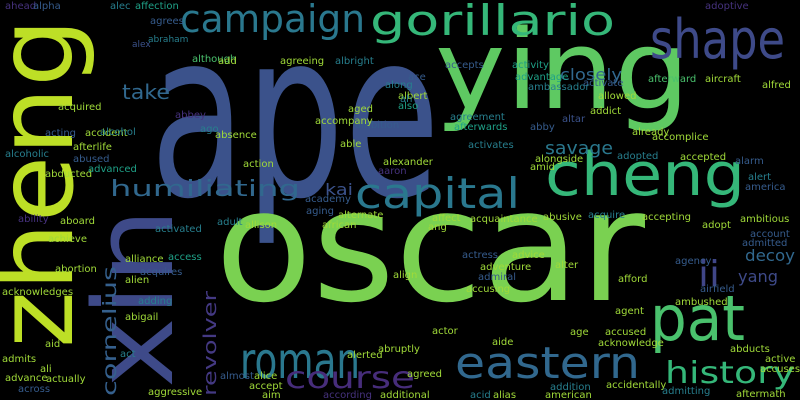 This screenshot has height=400, width=800. Describe the element at coordinates (20, 6) in the screenshot. I see `word: ahead` at that location.